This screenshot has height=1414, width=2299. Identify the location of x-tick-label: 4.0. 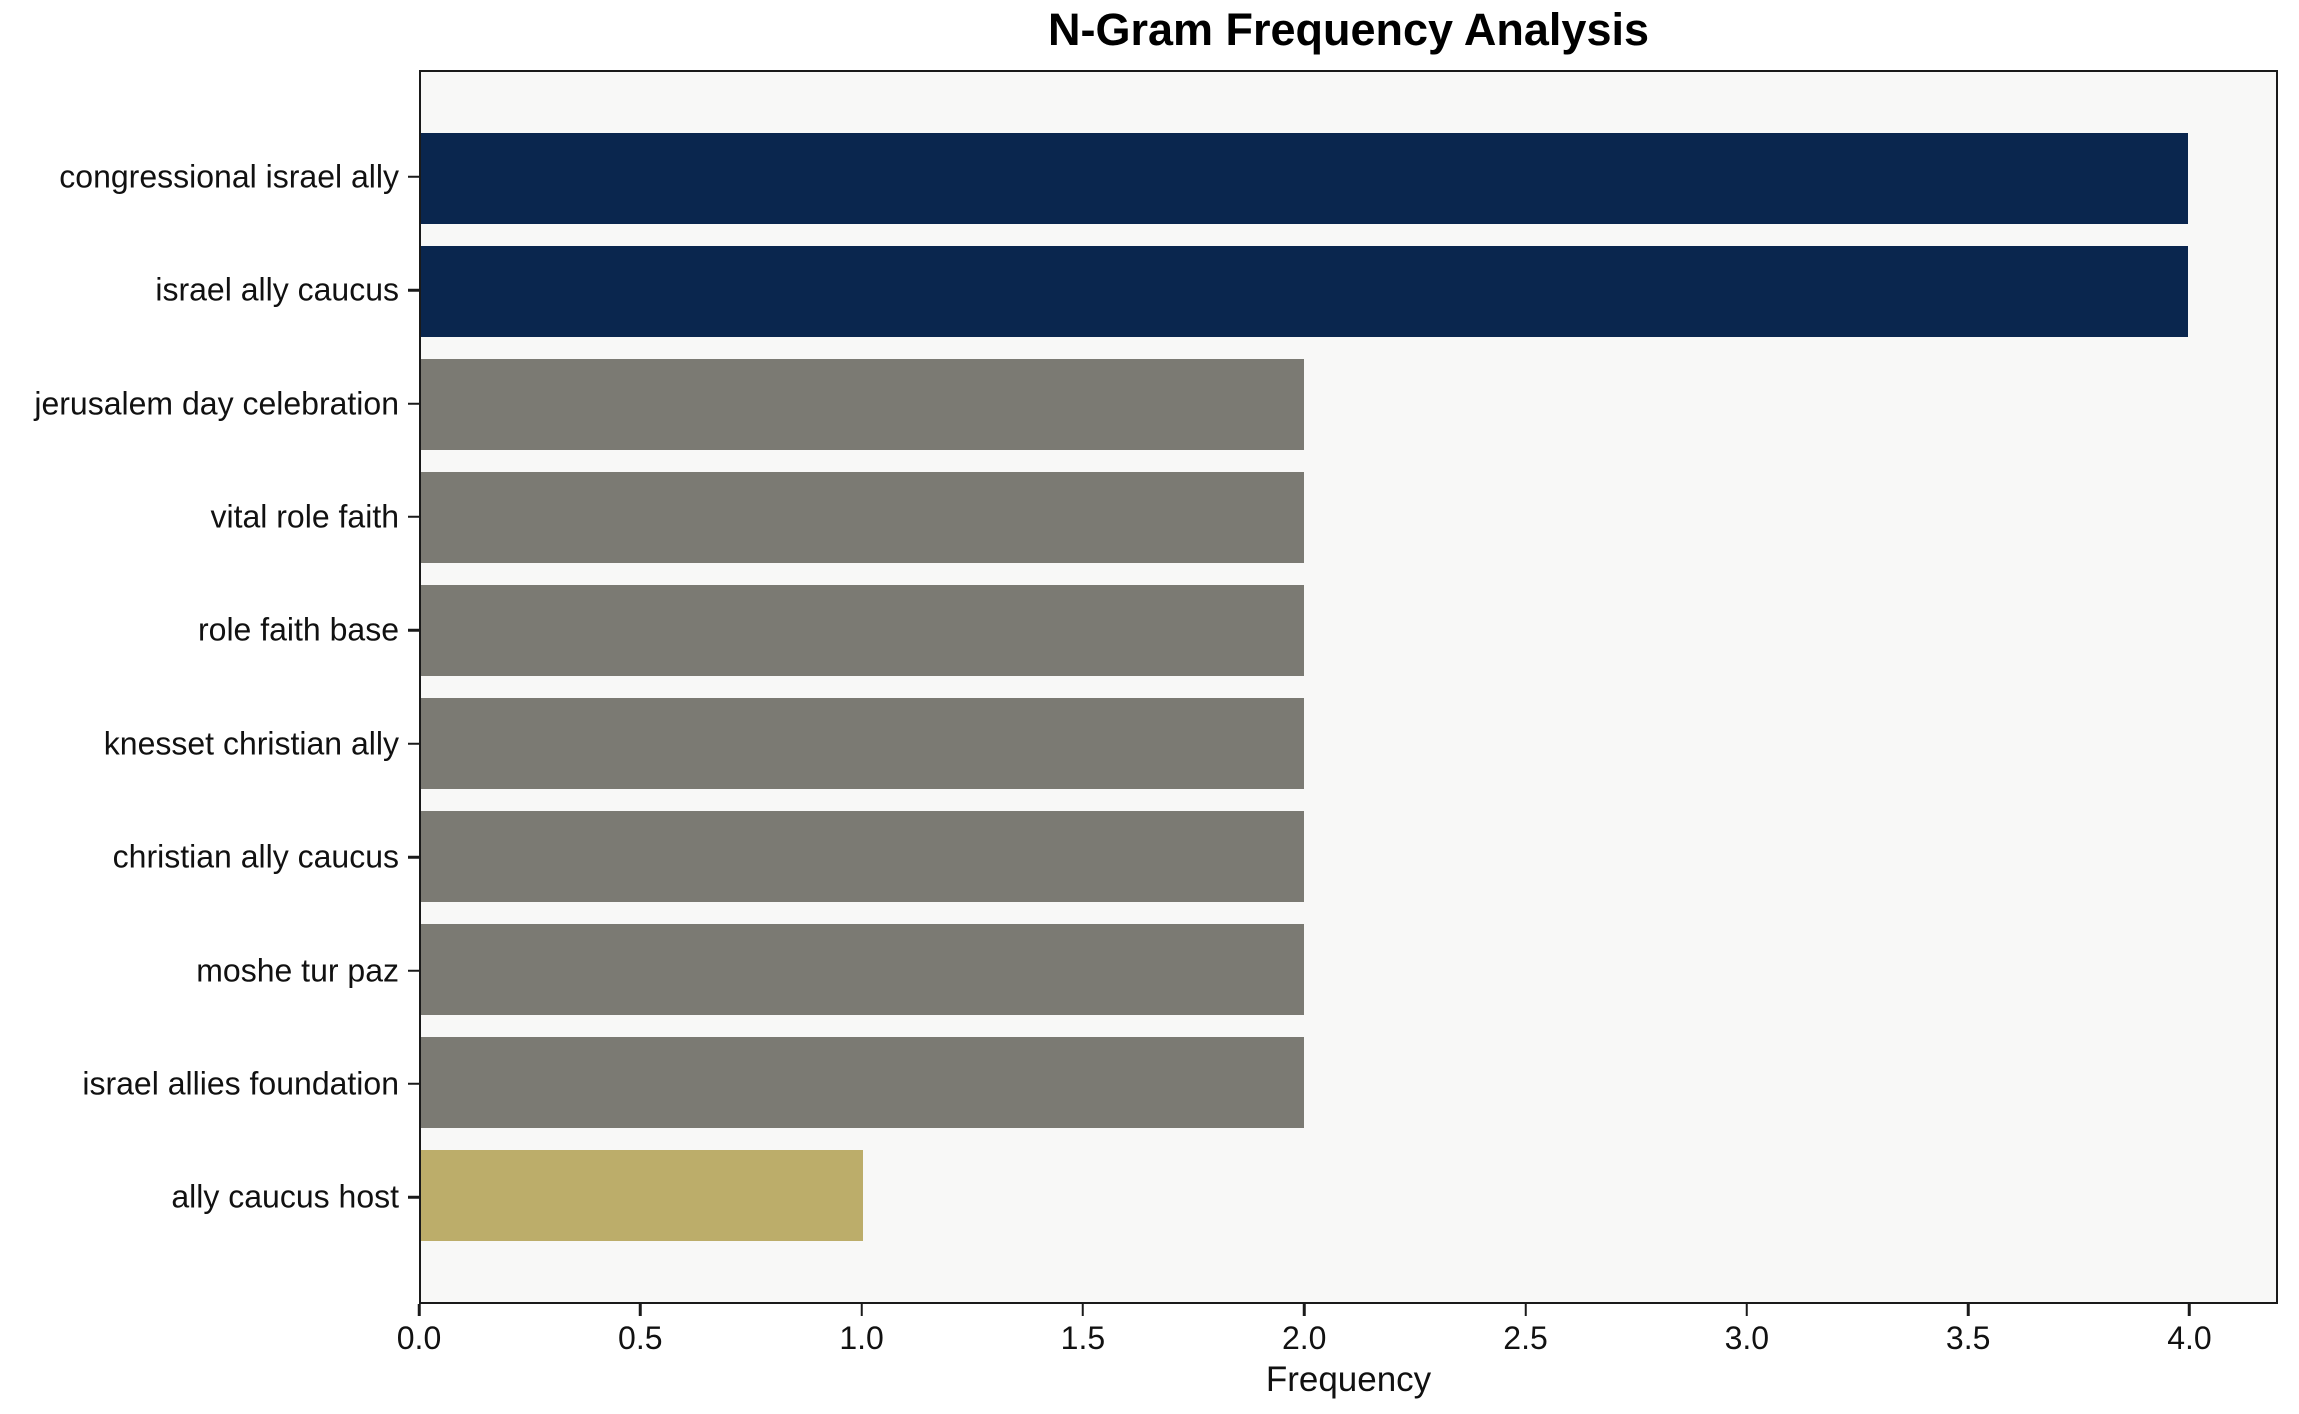
(2189, 1338).